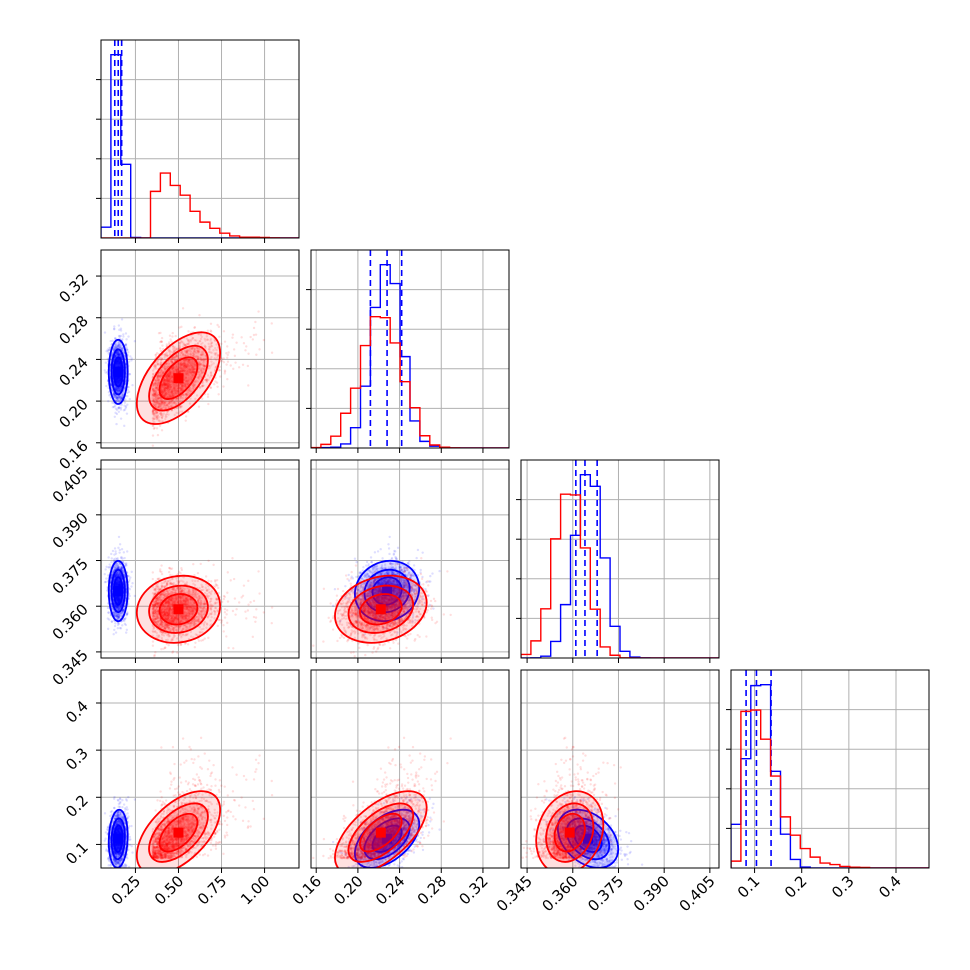 The width and height of the screenshot is (970, 970). I want to click on histograms, so click(410, 349).